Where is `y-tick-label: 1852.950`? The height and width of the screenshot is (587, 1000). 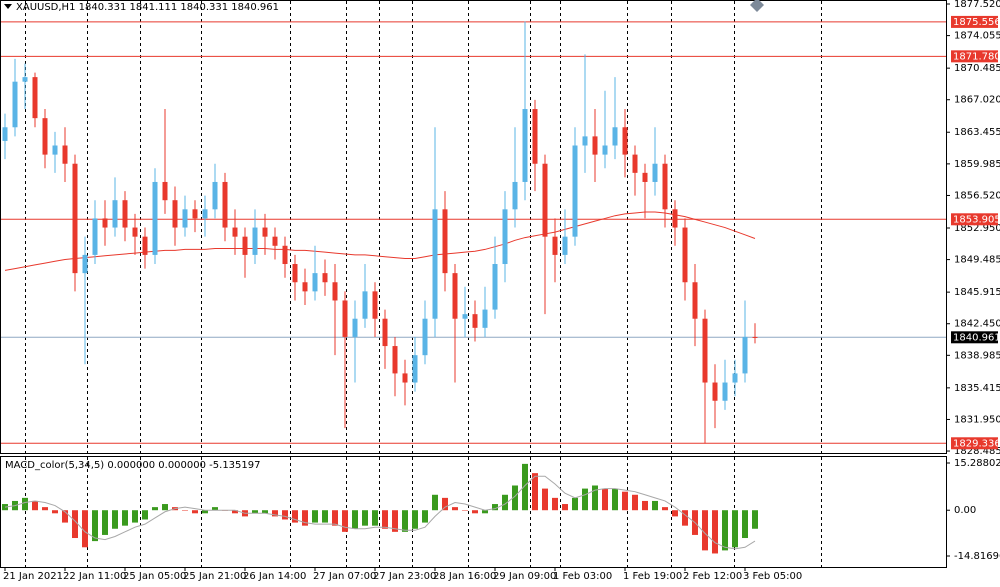 y-tick-label: 1852.950 is located at coordinates (977, 228).